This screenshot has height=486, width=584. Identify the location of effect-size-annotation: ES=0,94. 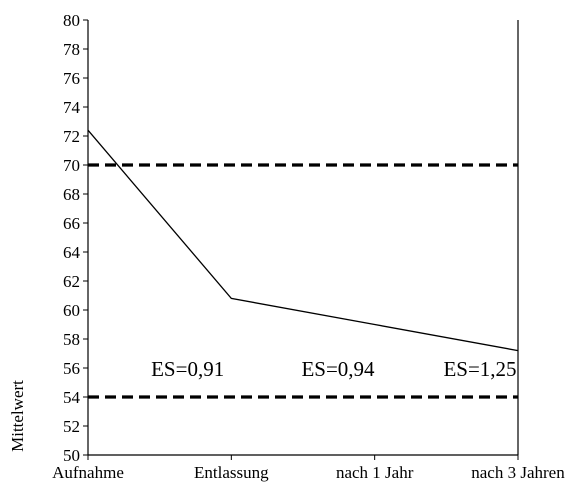
(338, 369).